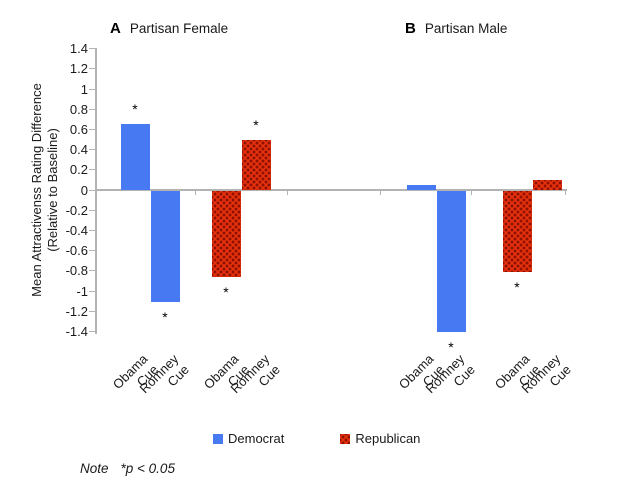  Describe the element at coordinates (388, 438) in the screenshot. I see `legend-label-republican: Republican` at that location.